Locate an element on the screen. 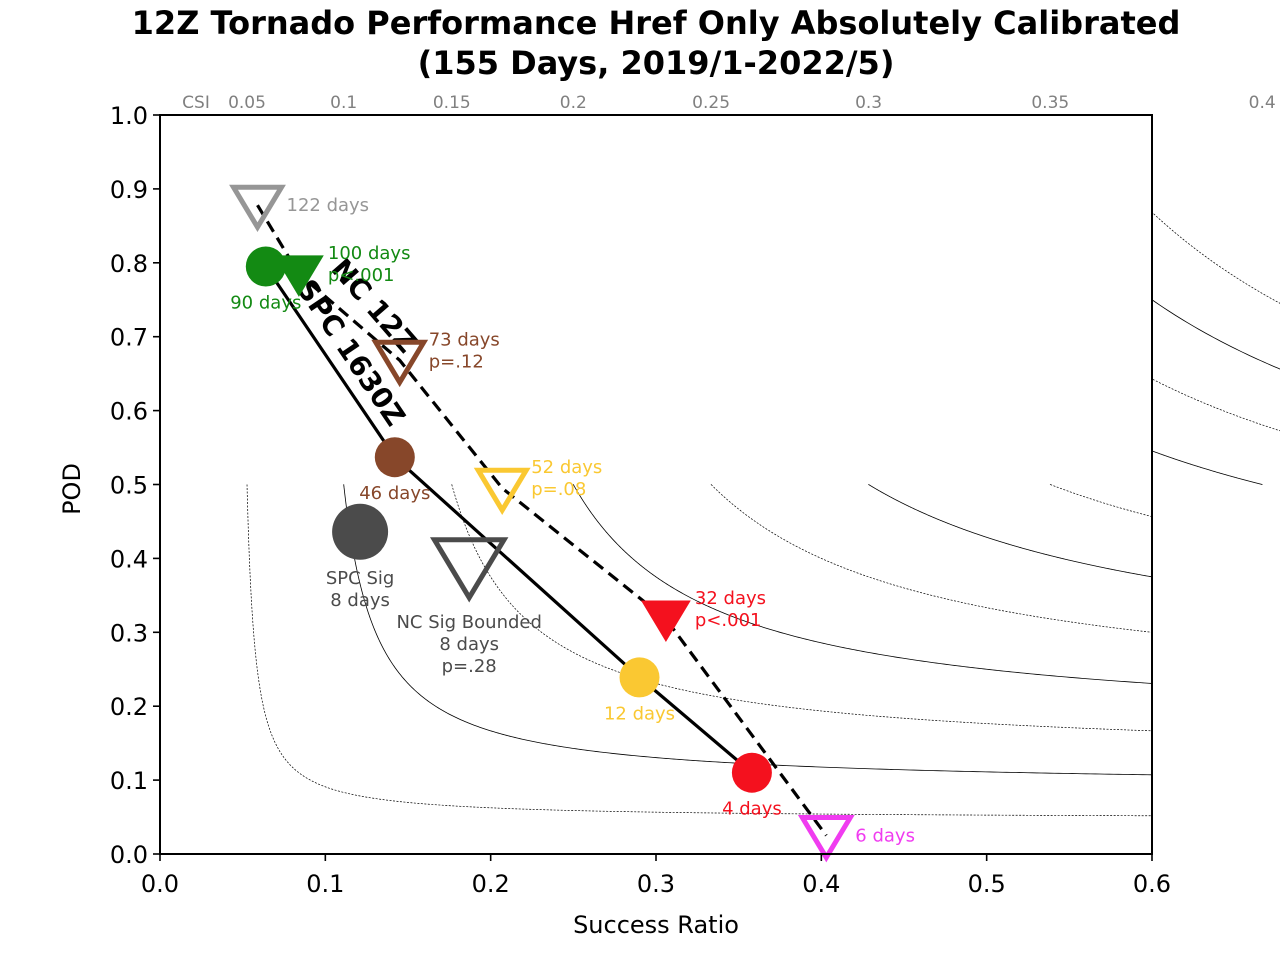  csi-label-0-3: 0.3 is located at coordinates (868, 103).